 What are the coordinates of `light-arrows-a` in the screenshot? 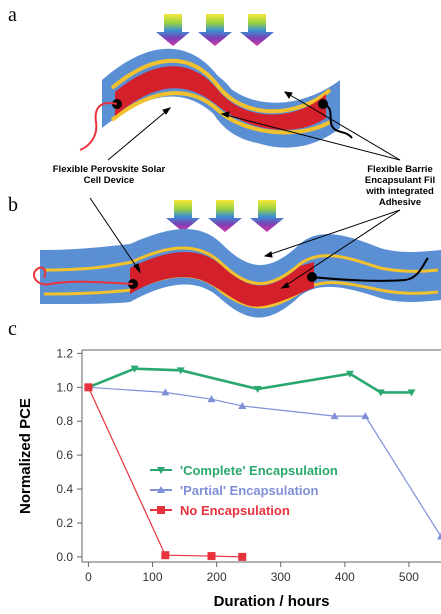 It's located at (215, 30).